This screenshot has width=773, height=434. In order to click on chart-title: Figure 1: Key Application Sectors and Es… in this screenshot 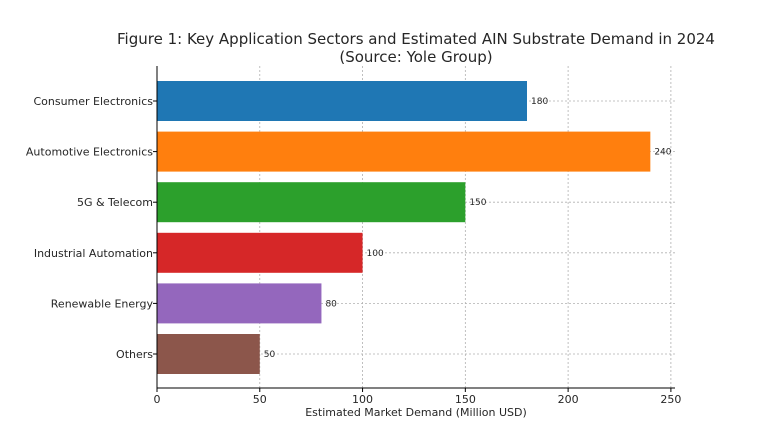, I will do `click(416, 39)`.